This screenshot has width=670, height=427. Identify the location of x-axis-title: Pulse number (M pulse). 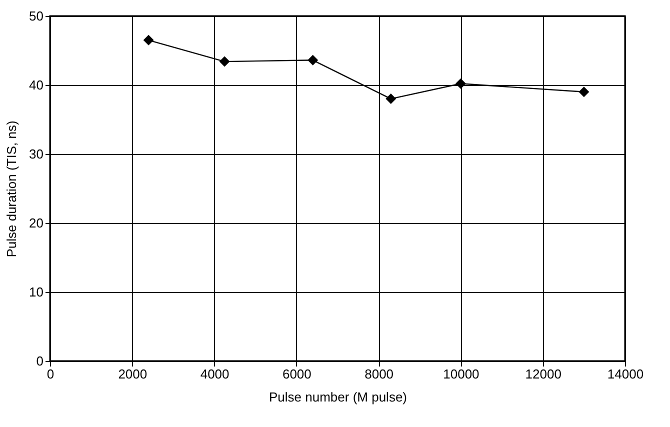
(338, 397).